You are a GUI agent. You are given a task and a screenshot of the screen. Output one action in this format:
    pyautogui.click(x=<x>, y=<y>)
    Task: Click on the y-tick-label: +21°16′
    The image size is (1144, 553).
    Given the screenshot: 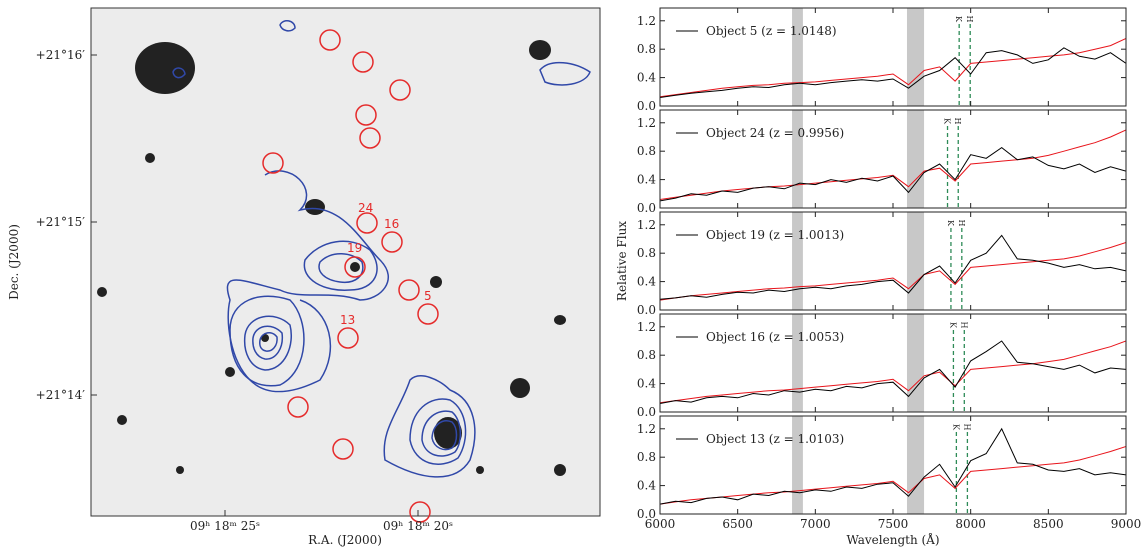 What is the action you would take?
    pyautogui.click(x=61, y=55)
    